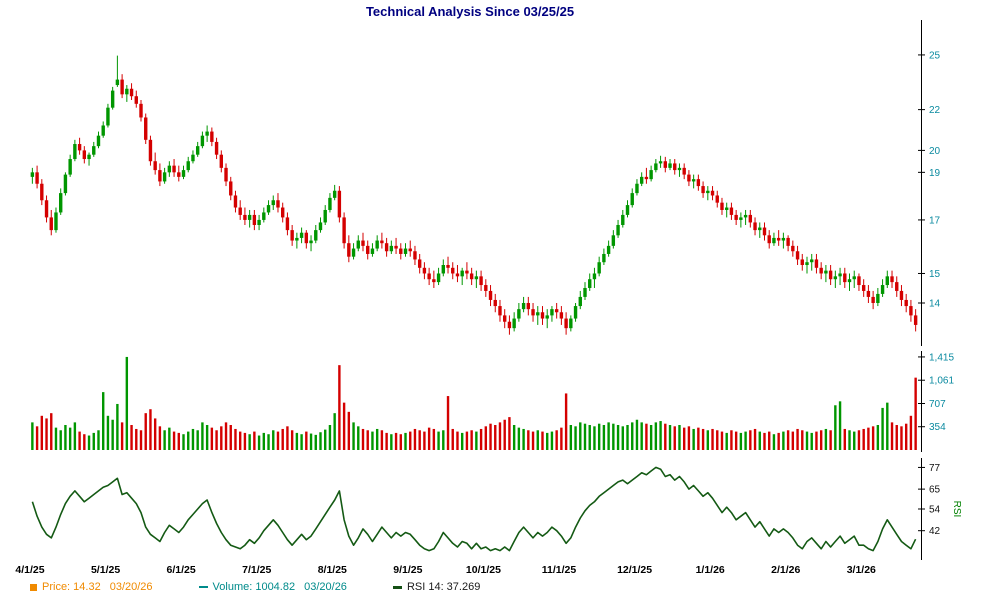 Image resolution: width=1000 pixels, height=600 pixels. I want to click on svg-text: 19, so click(935, 173).